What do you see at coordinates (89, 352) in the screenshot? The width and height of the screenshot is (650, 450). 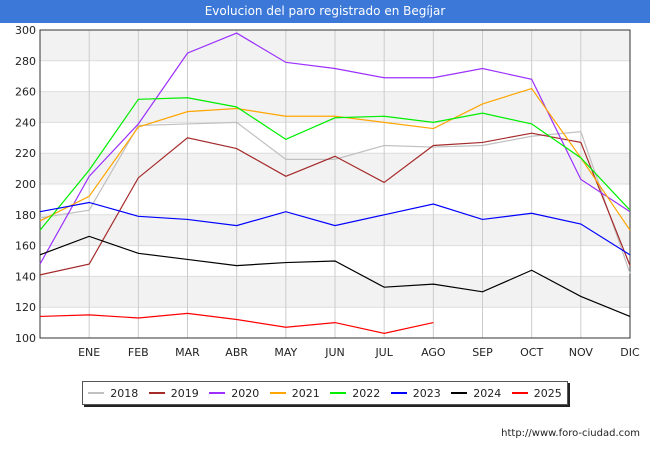 I see `x-tick-label: ENE` at bounding box center [89, 352].